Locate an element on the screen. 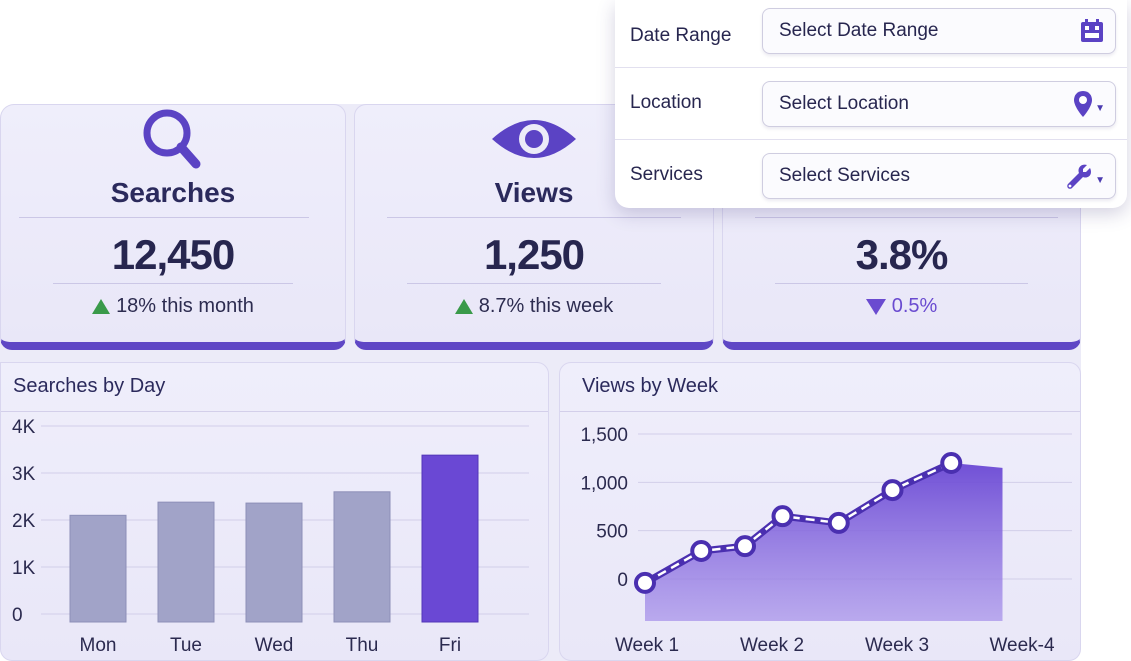  chart-title: Searches by Day is located at coordinates (89, 386).